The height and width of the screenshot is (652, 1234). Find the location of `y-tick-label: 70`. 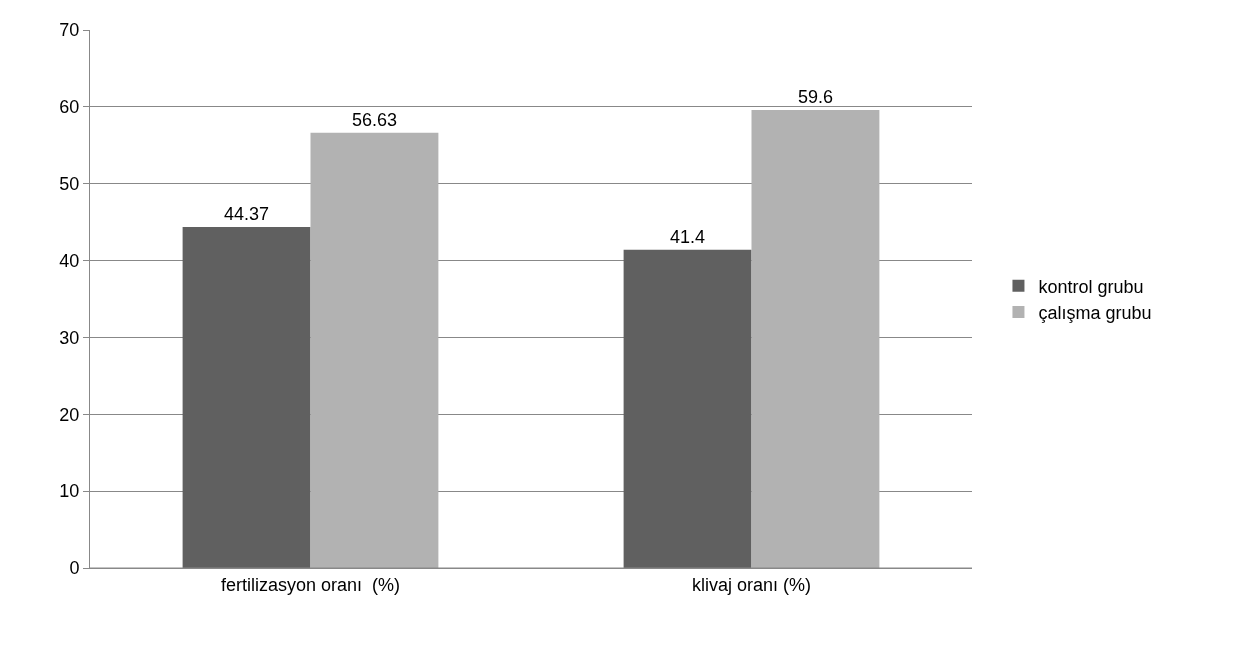

y-tick-label: 70 is located at coordinates (69, 30).